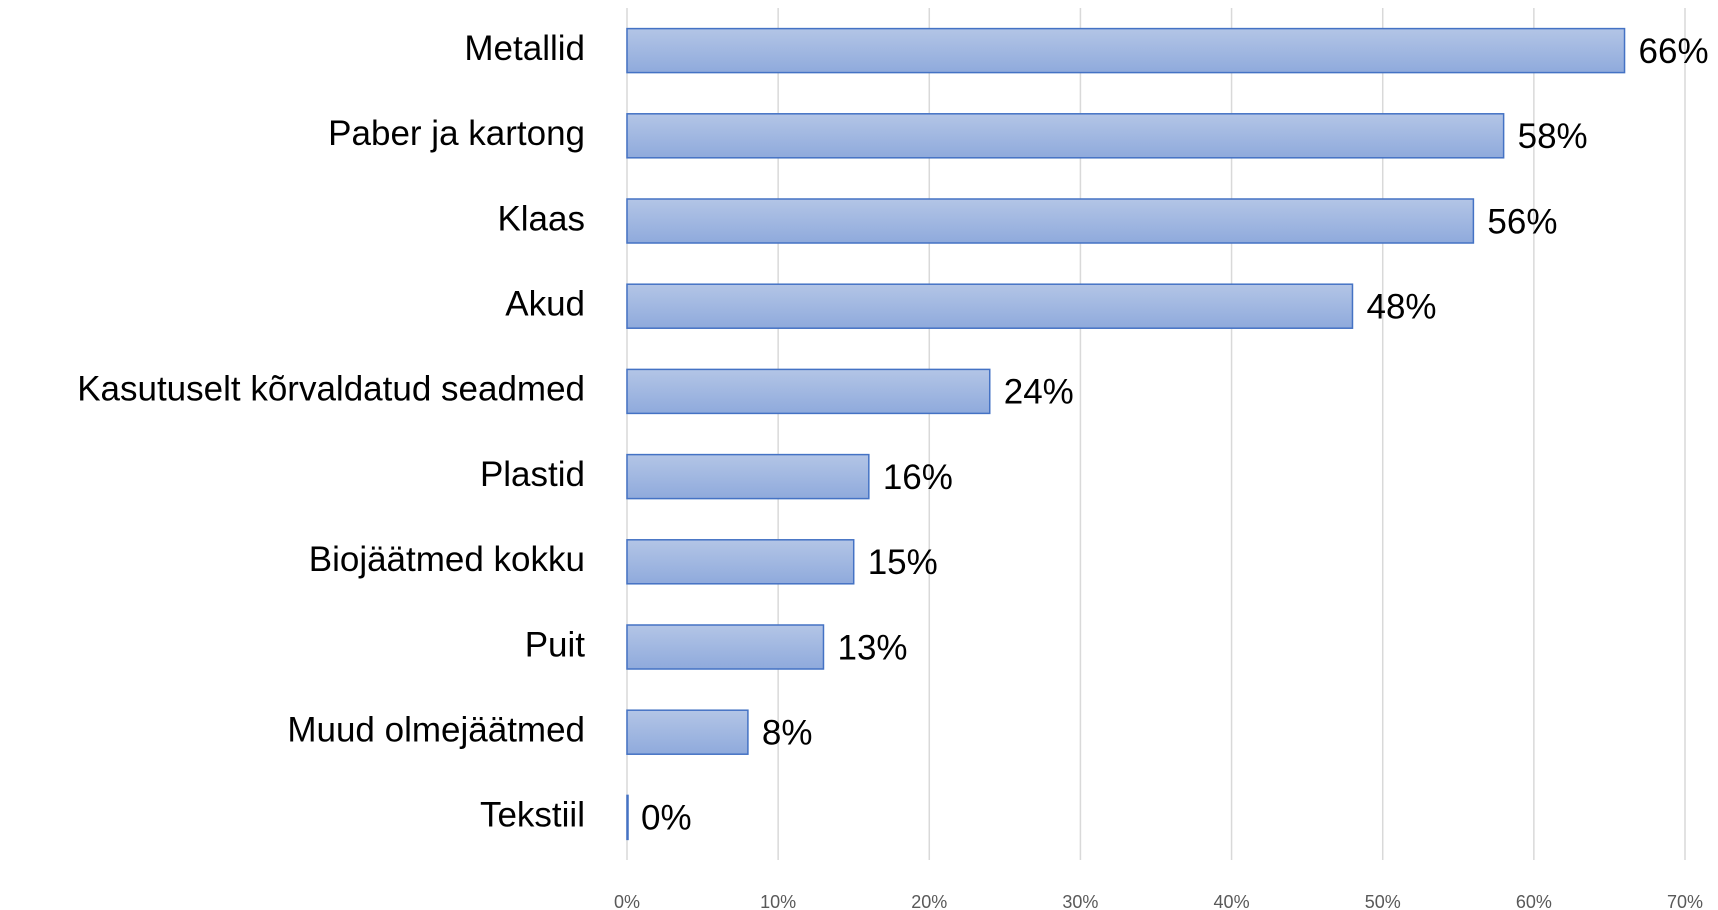  What do you see at coordinates (532, 474) in the screenshot?
I see `category-label: Plastid` at bounding box center [532, 474].